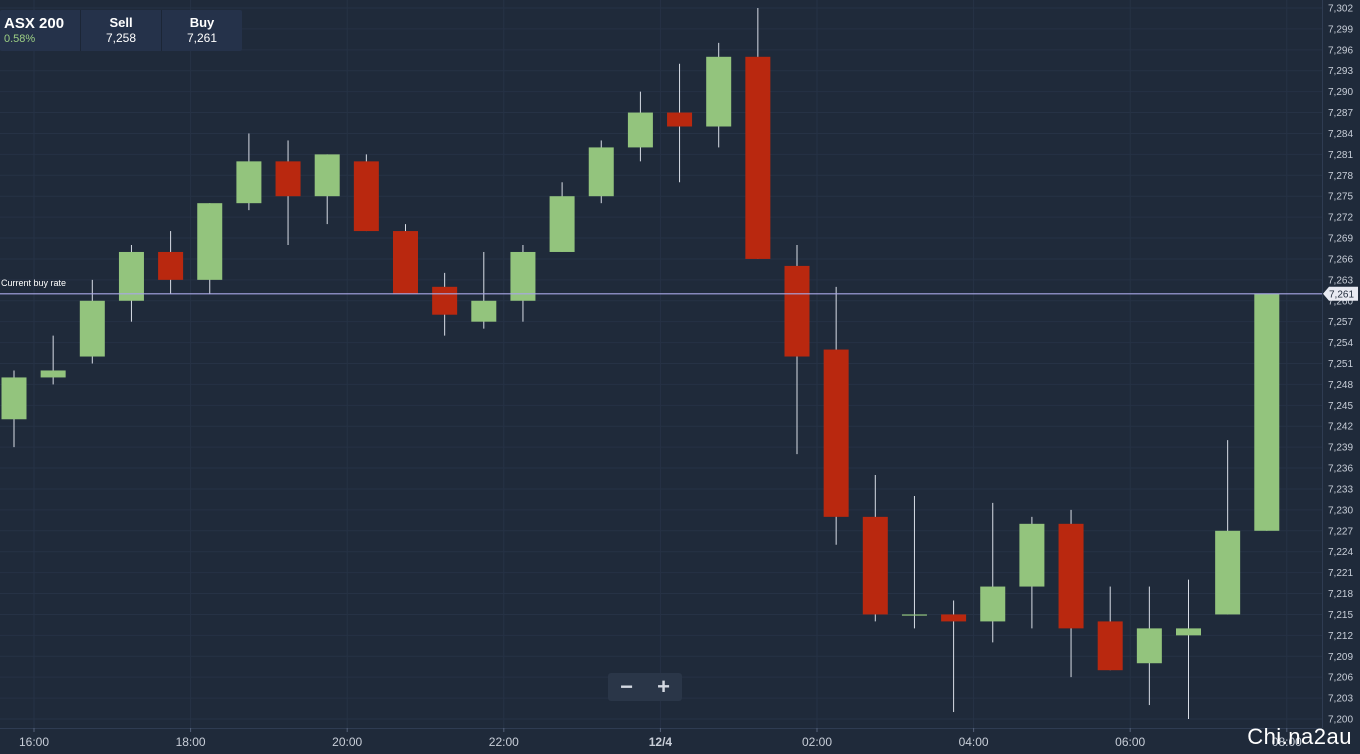 Image resolution: width=1360 pixels, height=754 pixels. What do you see at coordinates (1340, 155) in the screenshot?
I see `y-tick-label: 7,281` at bounding box center [1340, 155].